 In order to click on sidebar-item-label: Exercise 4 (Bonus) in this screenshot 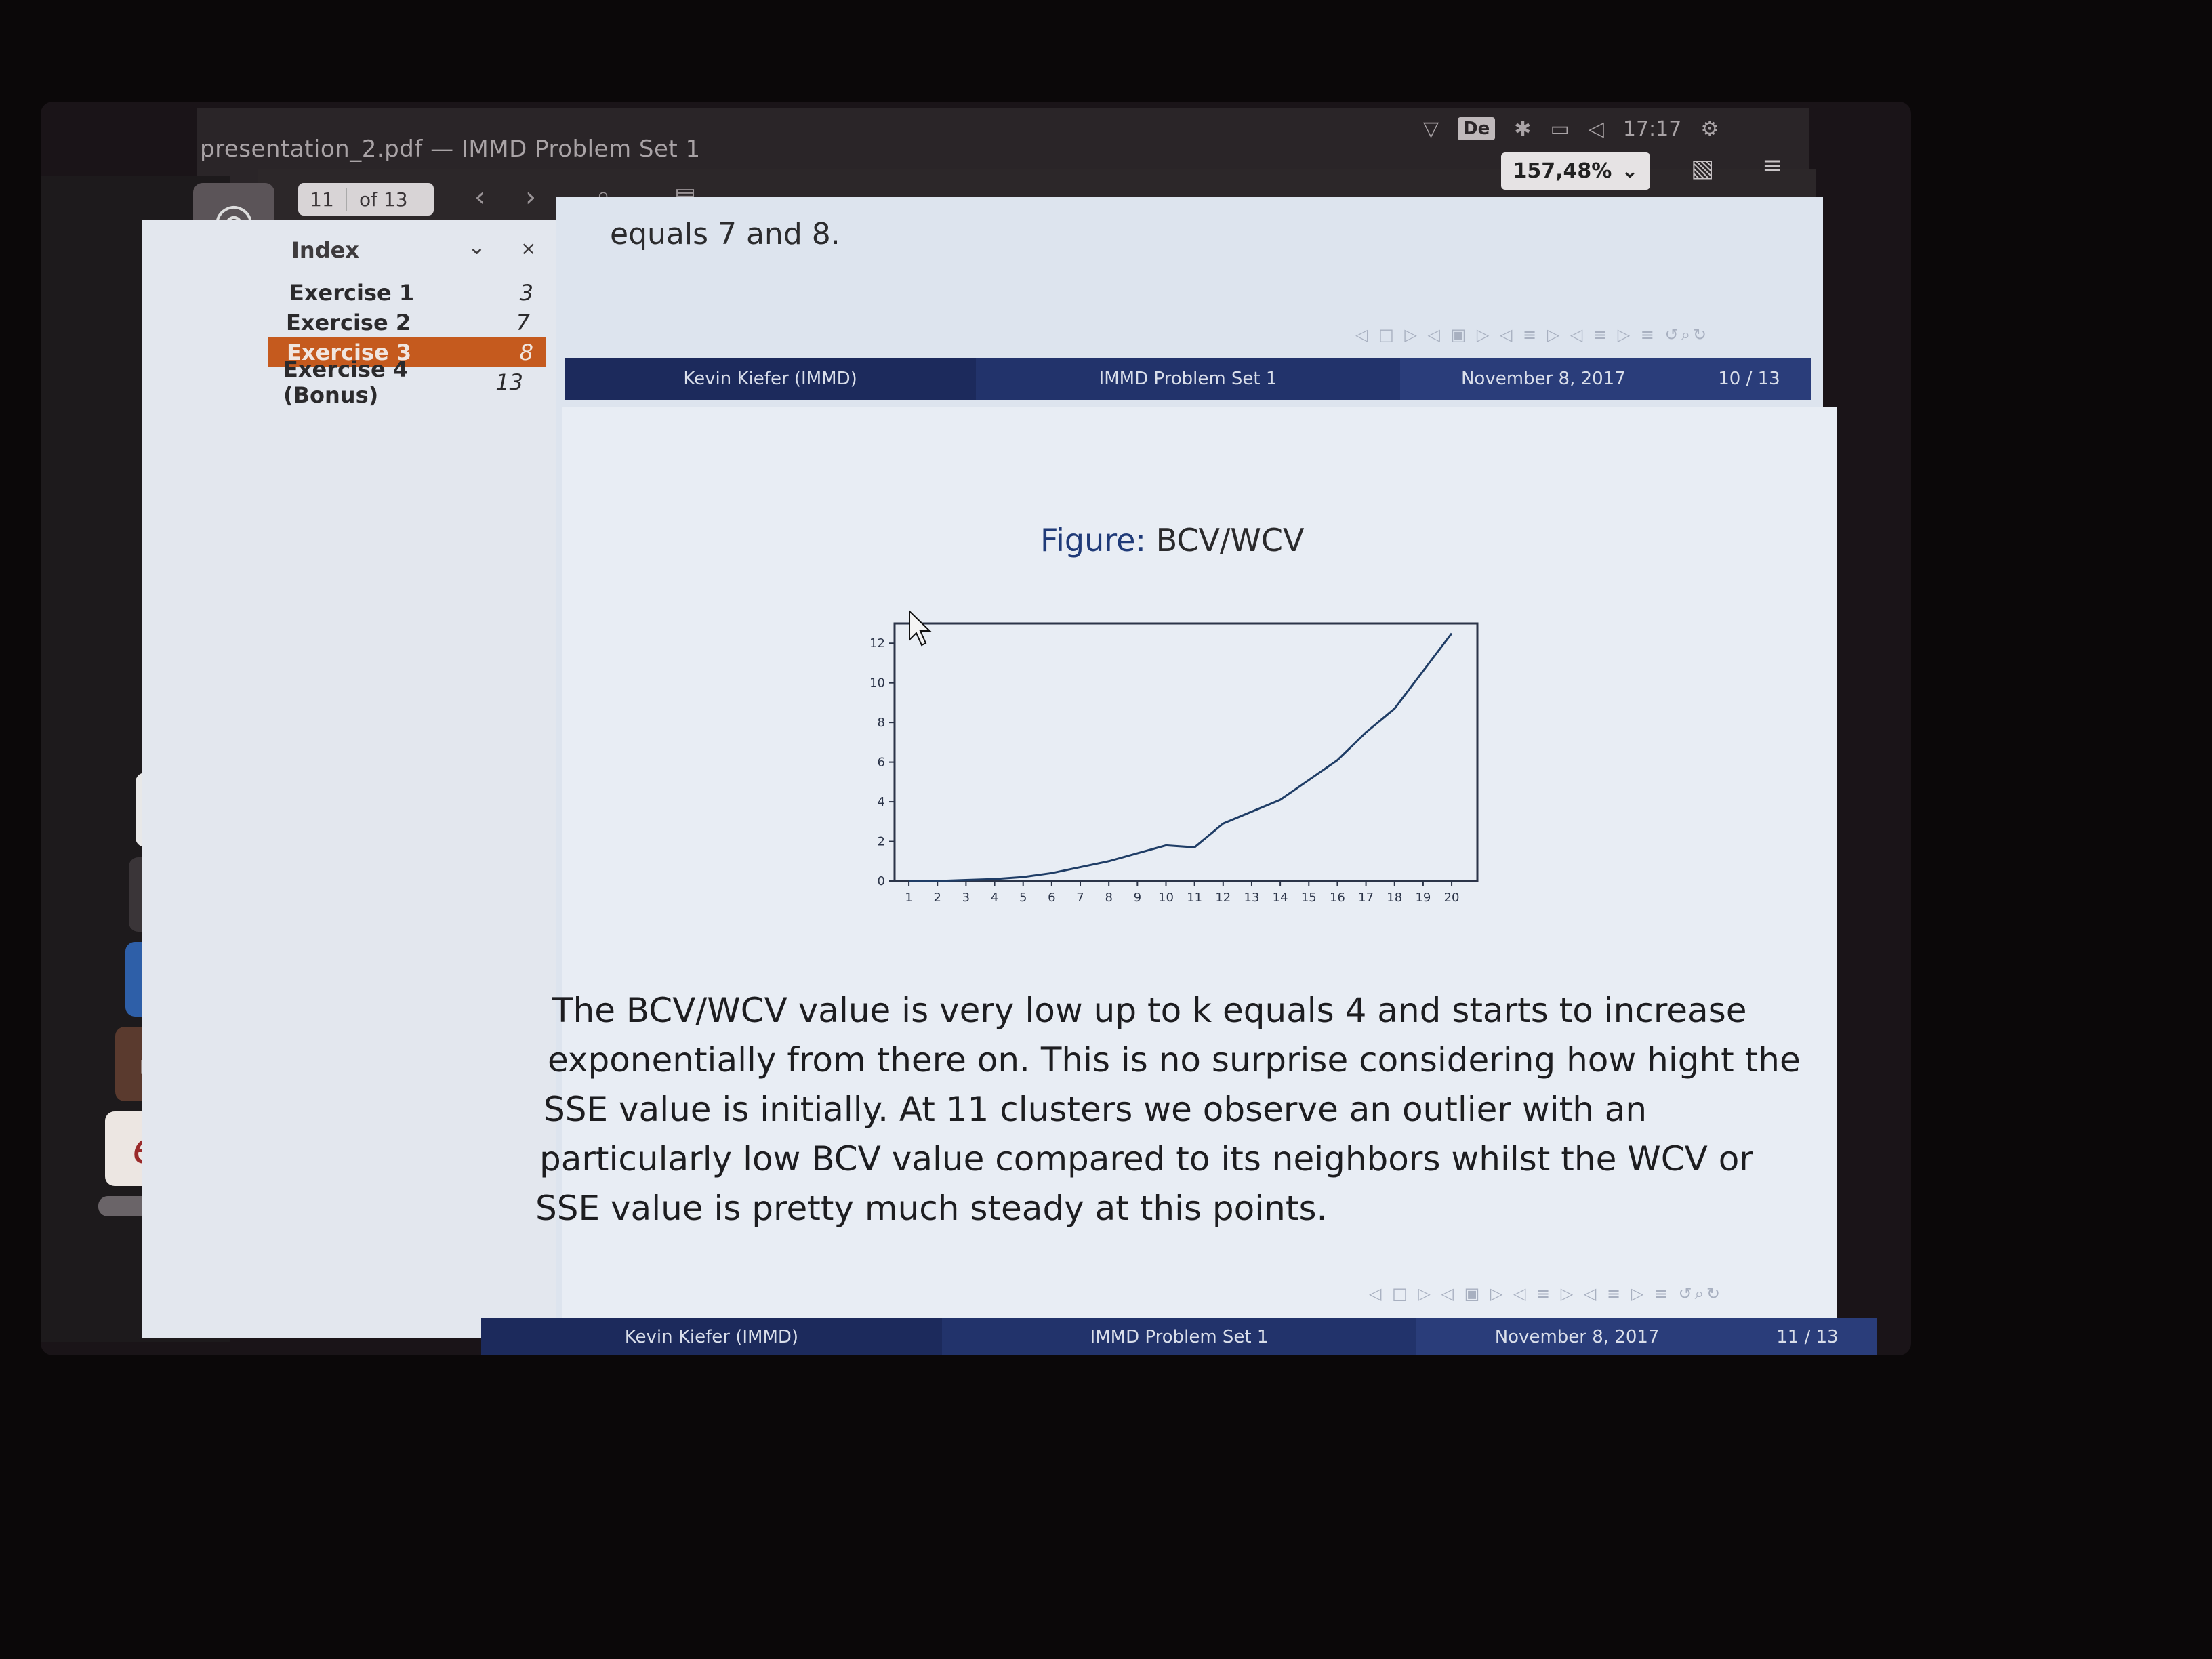, I will do `click(346, 382)`.